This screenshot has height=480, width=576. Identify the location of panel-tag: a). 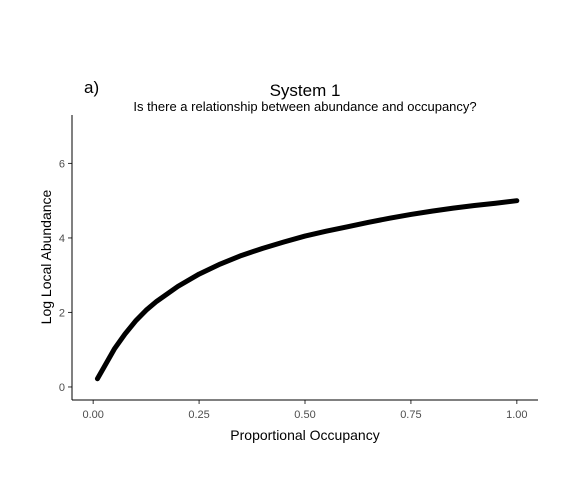
(91, 87).